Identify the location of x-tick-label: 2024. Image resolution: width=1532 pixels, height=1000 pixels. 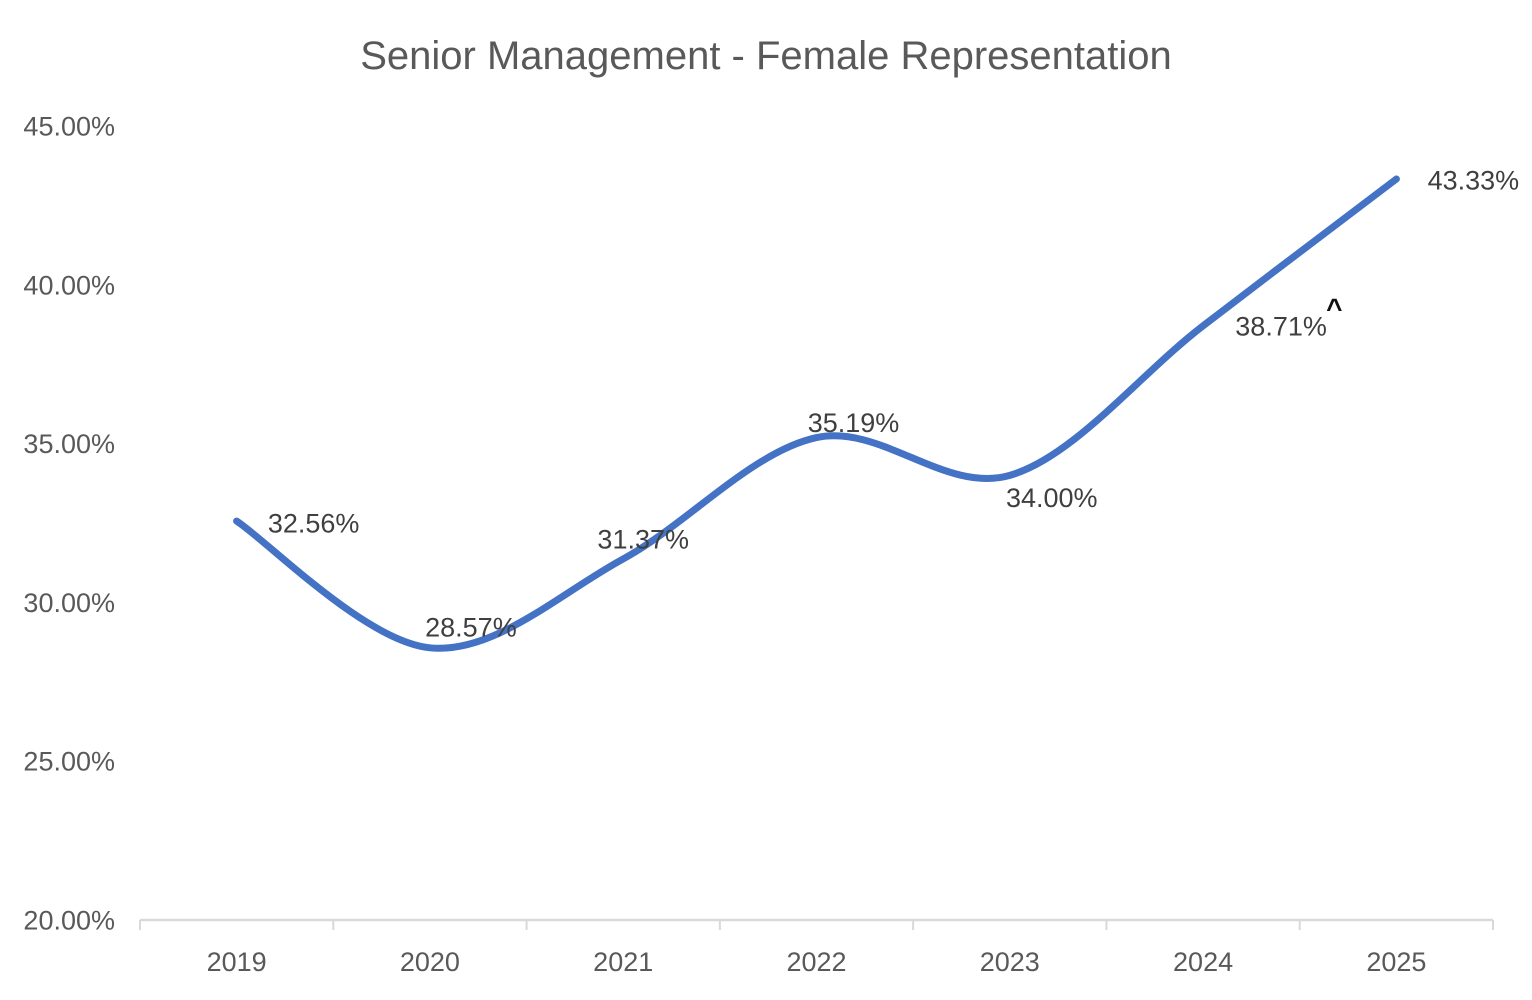
(1203, 962).